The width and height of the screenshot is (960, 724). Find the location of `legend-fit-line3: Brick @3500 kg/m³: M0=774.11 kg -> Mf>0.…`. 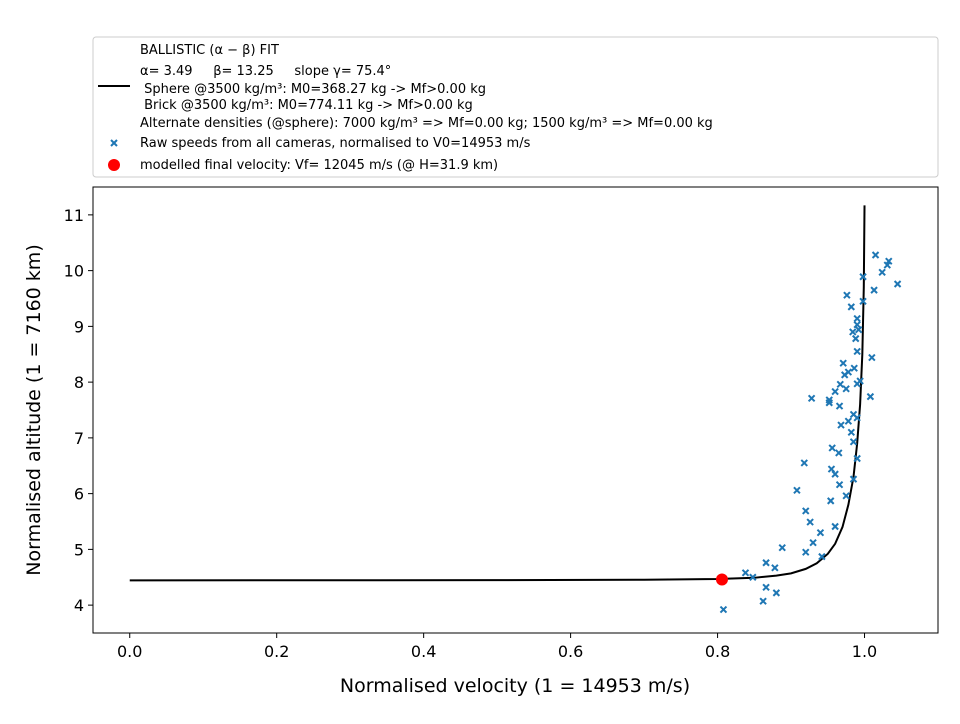

legend-fit-line3: Brick @3500 kg/m³: M0=774.11 kg -> Mf>0.… is located at coordinates (306, 105).